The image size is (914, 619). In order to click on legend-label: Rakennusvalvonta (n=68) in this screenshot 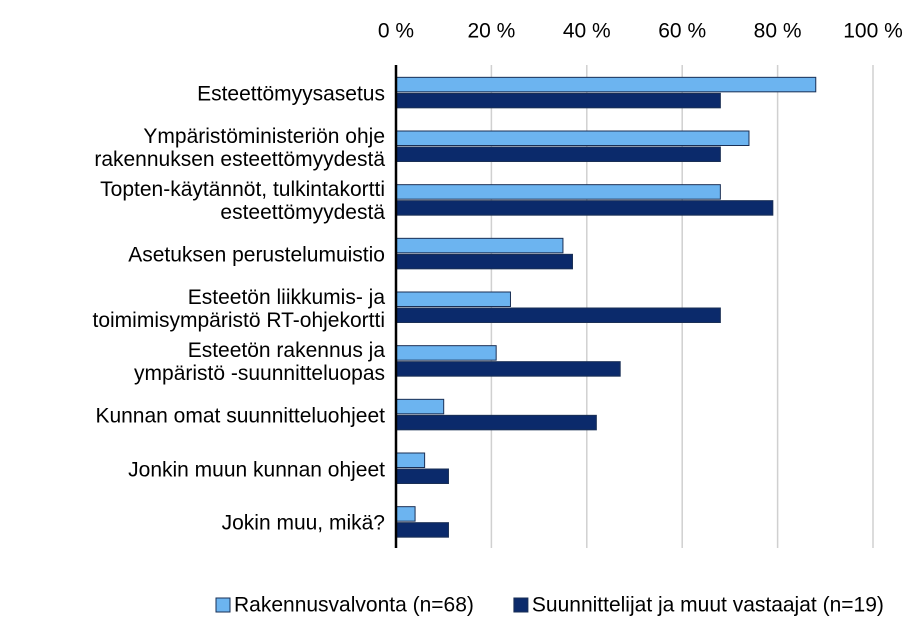, I will do `click(354, 605)`.